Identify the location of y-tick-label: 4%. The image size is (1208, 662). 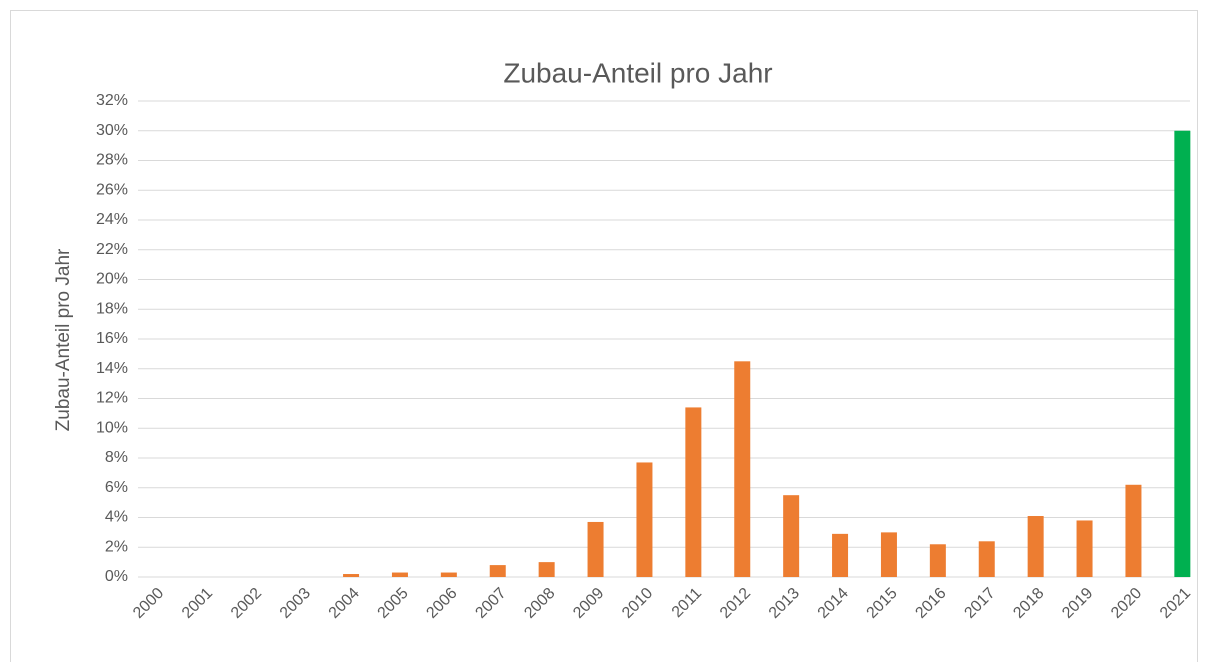
(116, 517).